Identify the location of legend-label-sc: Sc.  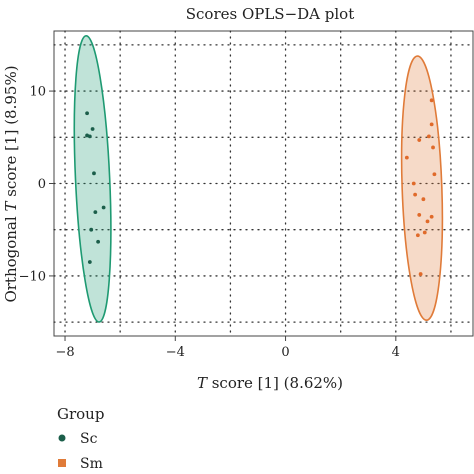
(89, 439).